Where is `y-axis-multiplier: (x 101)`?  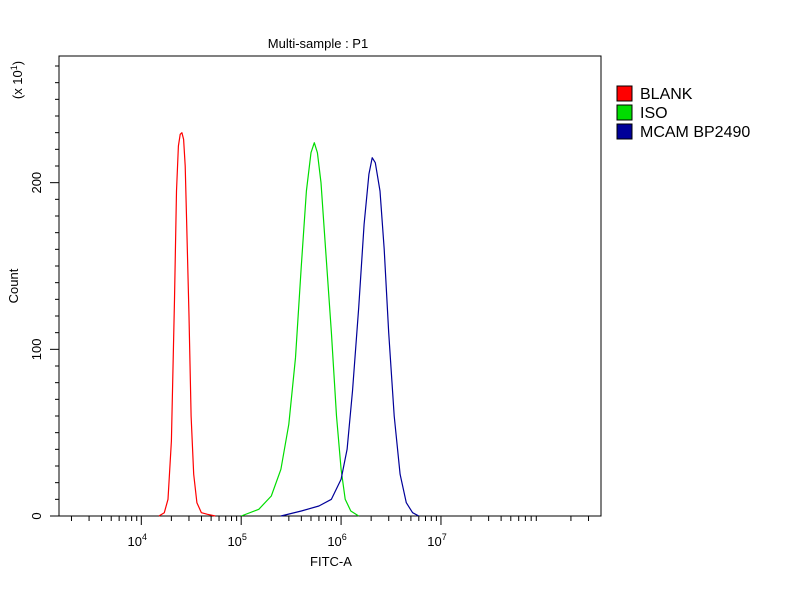
y-axis-multiplier: (x 101) is located at coordinates (17, 80).